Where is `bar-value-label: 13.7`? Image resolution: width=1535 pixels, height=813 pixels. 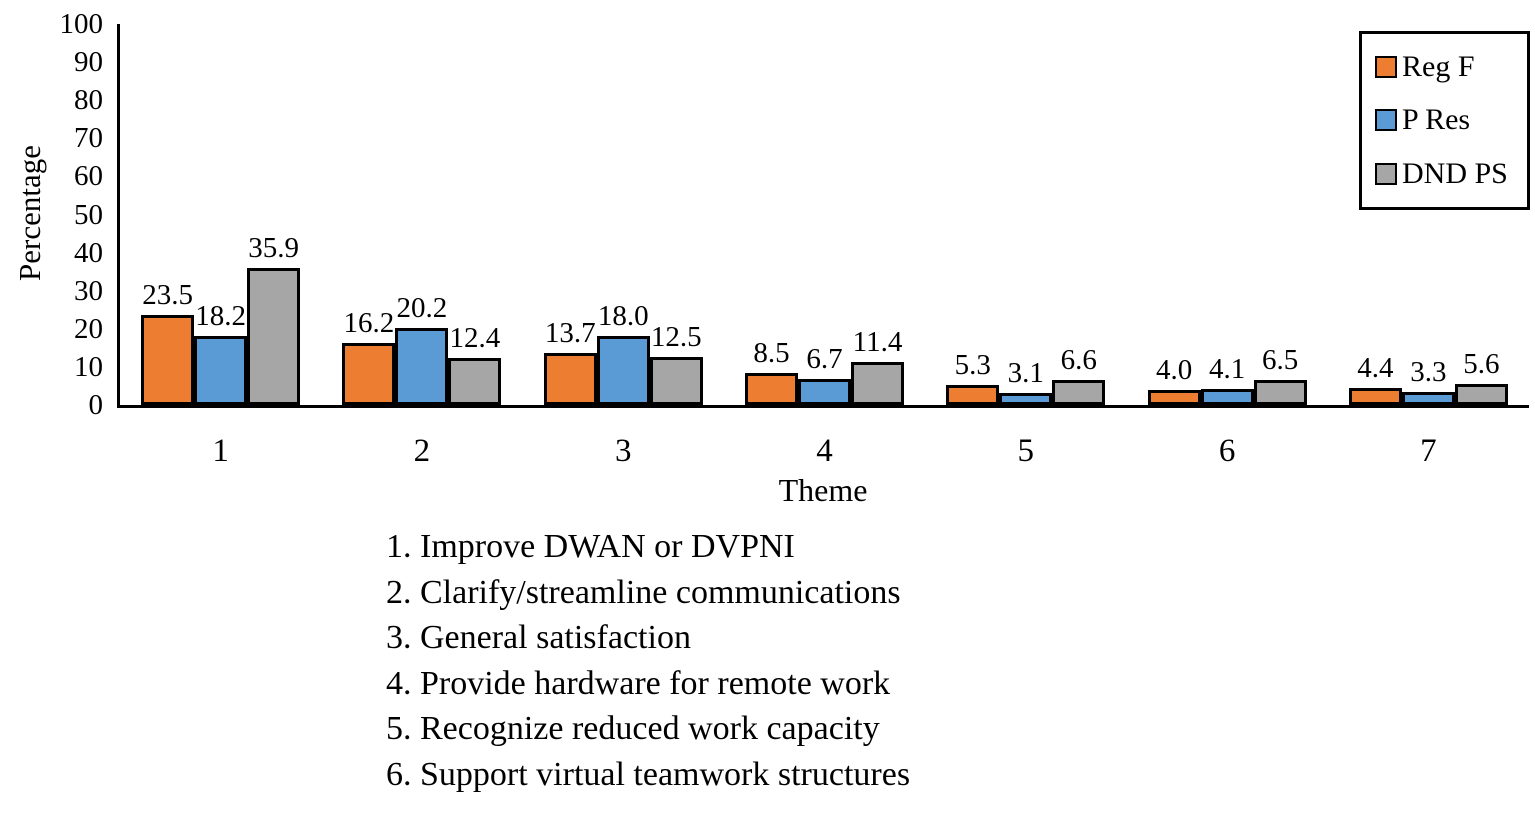
bar-value-label: 13.7 is located at coordinates (570, 333).